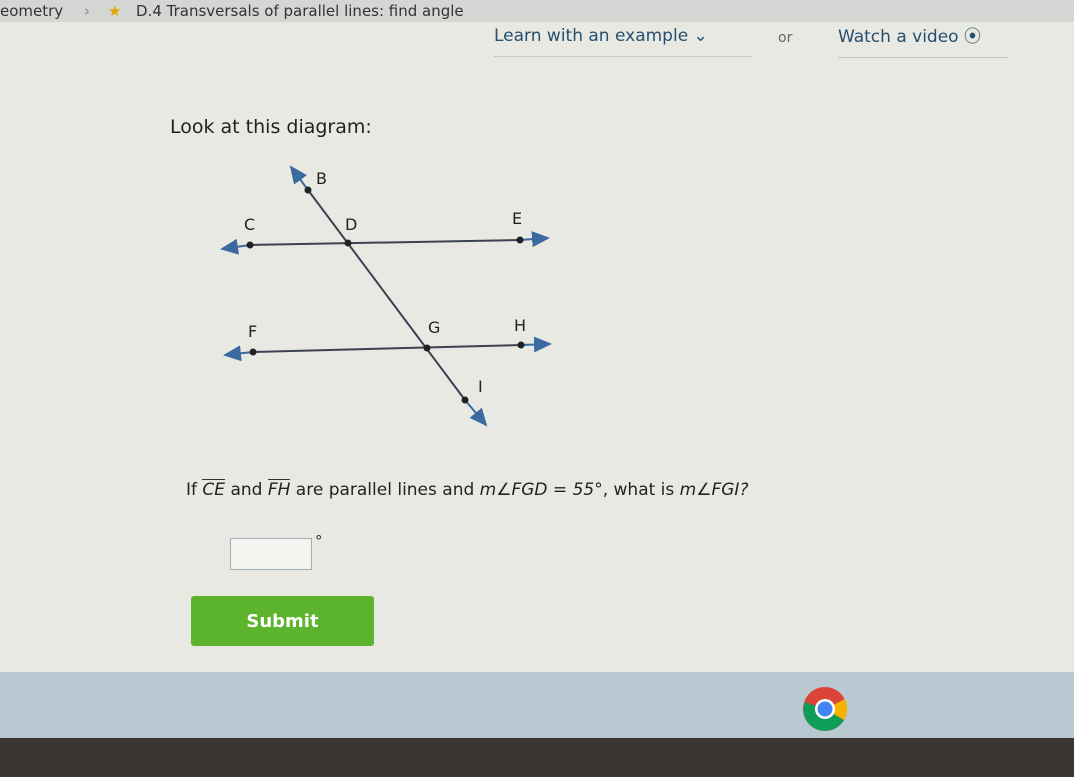  What do you see at coordinates (537, 757) in the screenshot?
I see `monitor-bezel` at bounding box center [537, 757].